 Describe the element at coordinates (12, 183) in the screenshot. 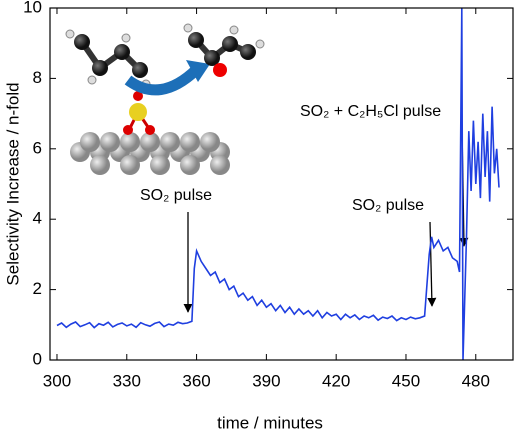

I see `y-axis-label: Selectivity Increase / n-fold` at that location.